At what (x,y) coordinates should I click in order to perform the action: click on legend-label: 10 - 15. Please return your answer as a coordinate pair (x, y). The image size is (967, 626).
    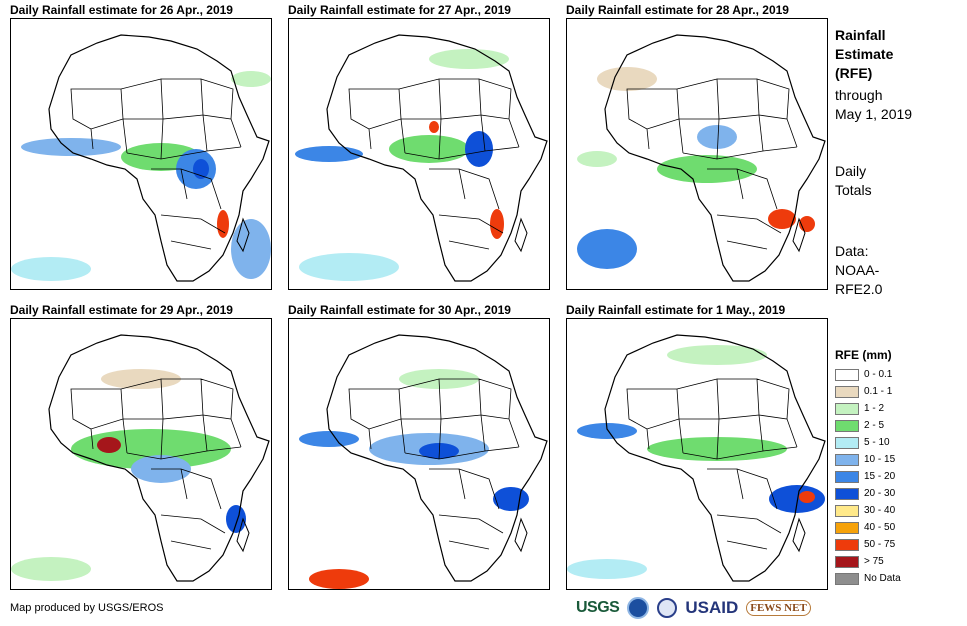
    Looking at the image, I should click on (880, 459).